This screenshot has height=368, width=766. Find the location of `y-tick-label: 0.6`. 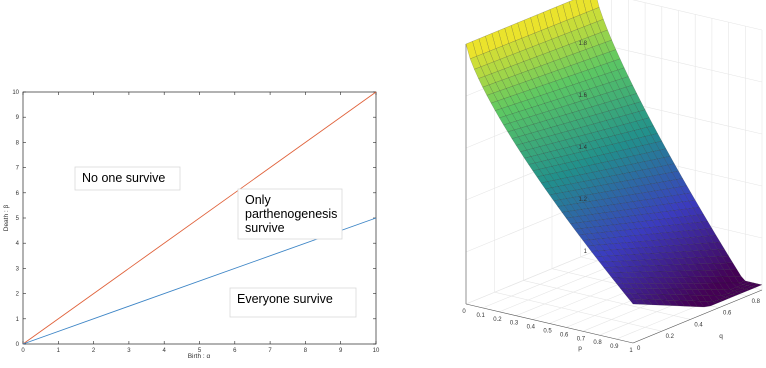

y-tick-label: 0.6 is located at coordinates (727, 314).